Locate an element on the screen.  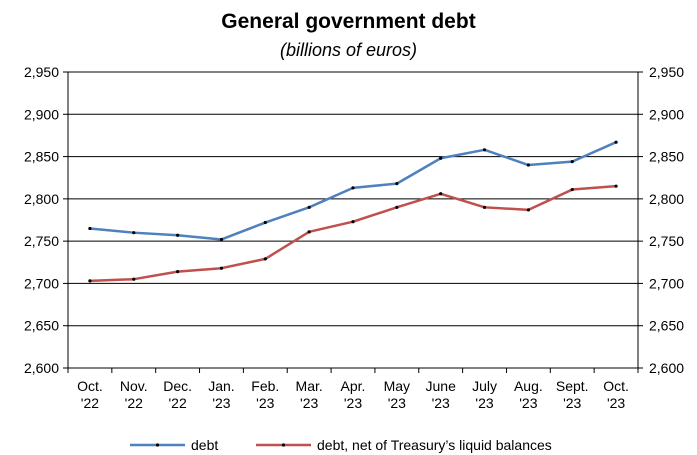
x-tick-label: July '23 is located at coordinates (484, 394).